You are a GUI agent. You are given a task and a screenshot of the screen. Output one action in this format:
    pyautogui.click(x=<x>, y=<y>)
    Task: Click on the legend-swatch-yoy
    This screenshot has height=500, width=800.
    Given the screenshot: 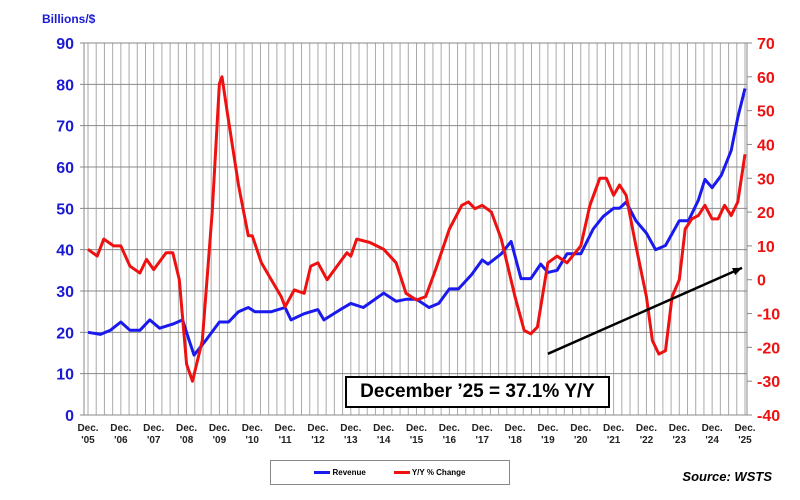 What is the action you would take?
    pyautogui.click(x=401, y=472)
    